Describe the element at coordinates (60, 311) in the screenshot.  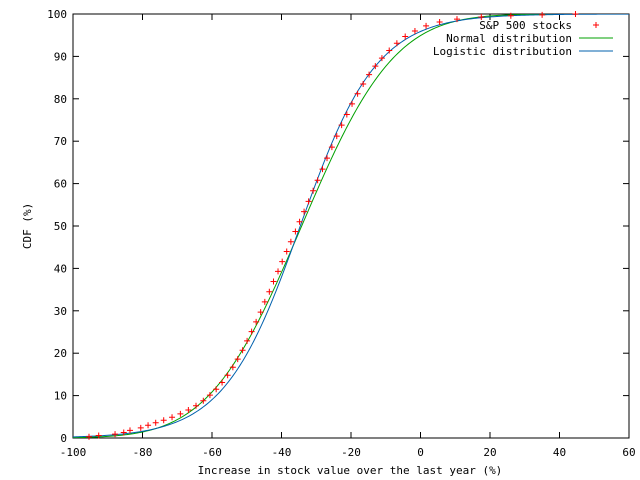
I see `y-tick-label: 30` at that location.